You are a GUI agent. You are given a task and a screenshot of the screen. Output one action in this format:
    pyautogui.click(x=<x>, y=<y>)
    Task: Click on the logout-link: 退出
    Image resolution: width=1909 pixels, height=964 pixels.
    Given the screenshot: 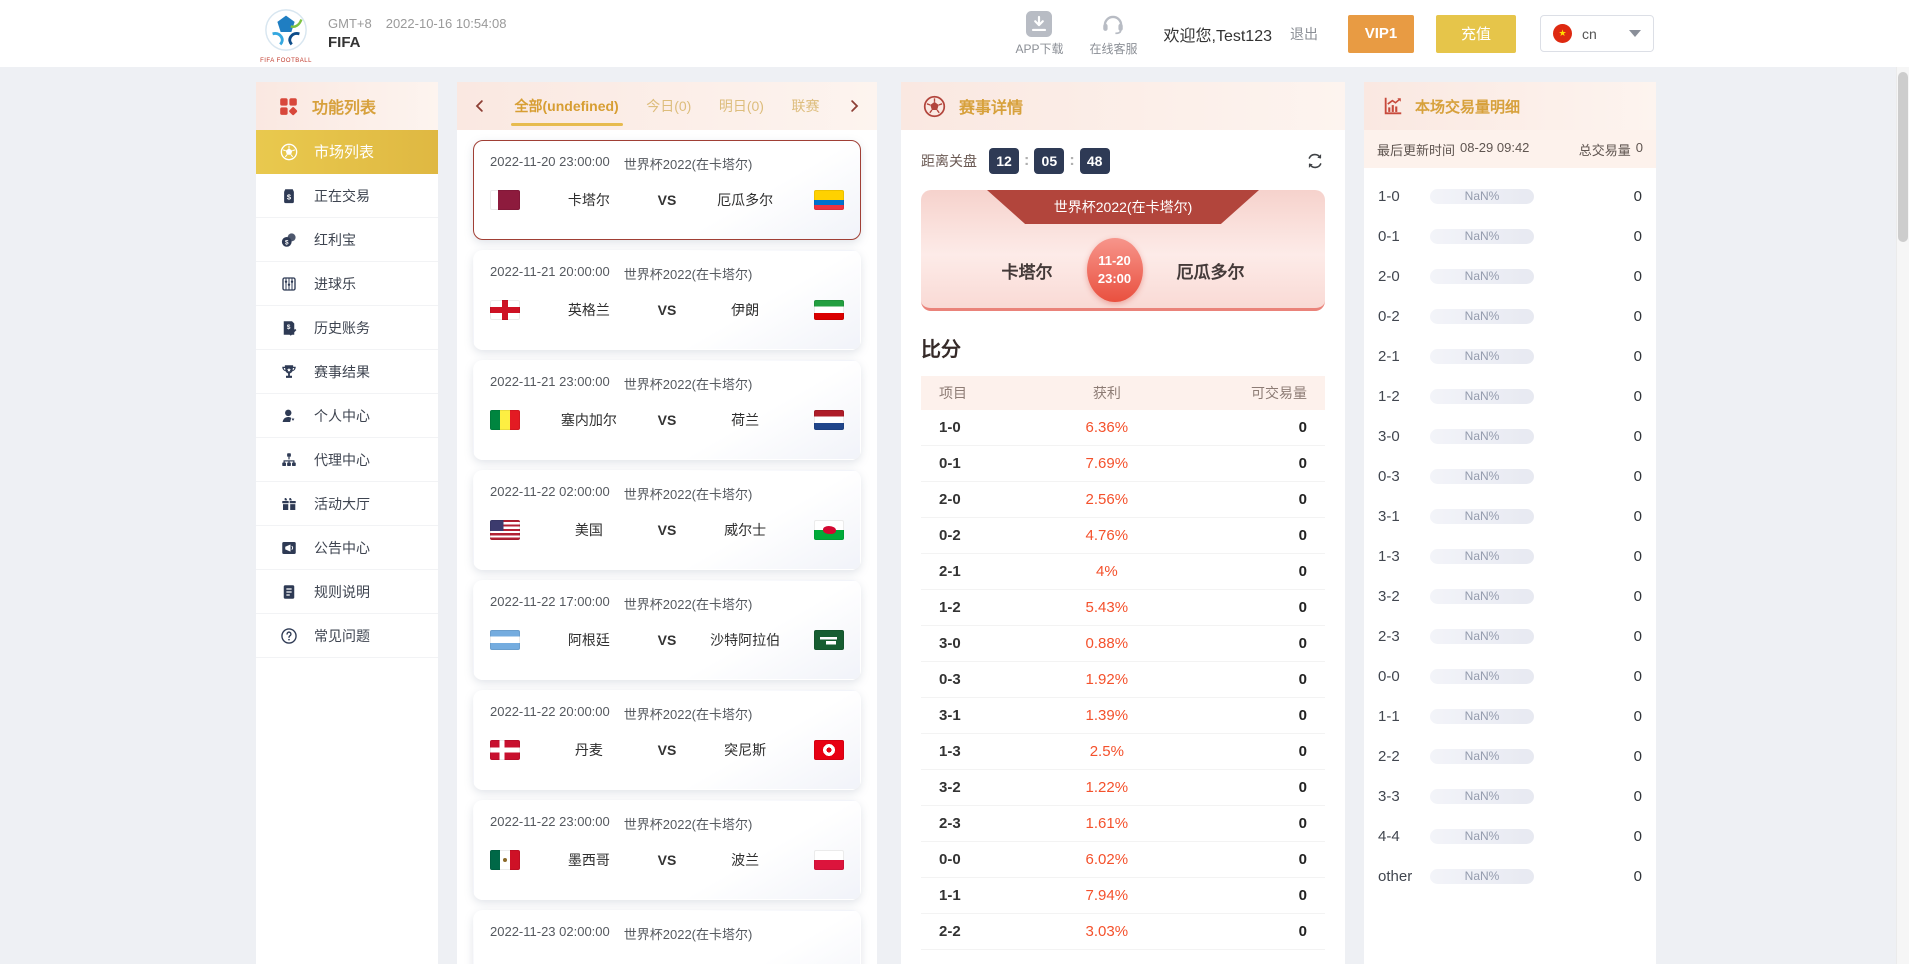 What is the action you would take?
    pyautogui.click(x=1304, y=33)
    